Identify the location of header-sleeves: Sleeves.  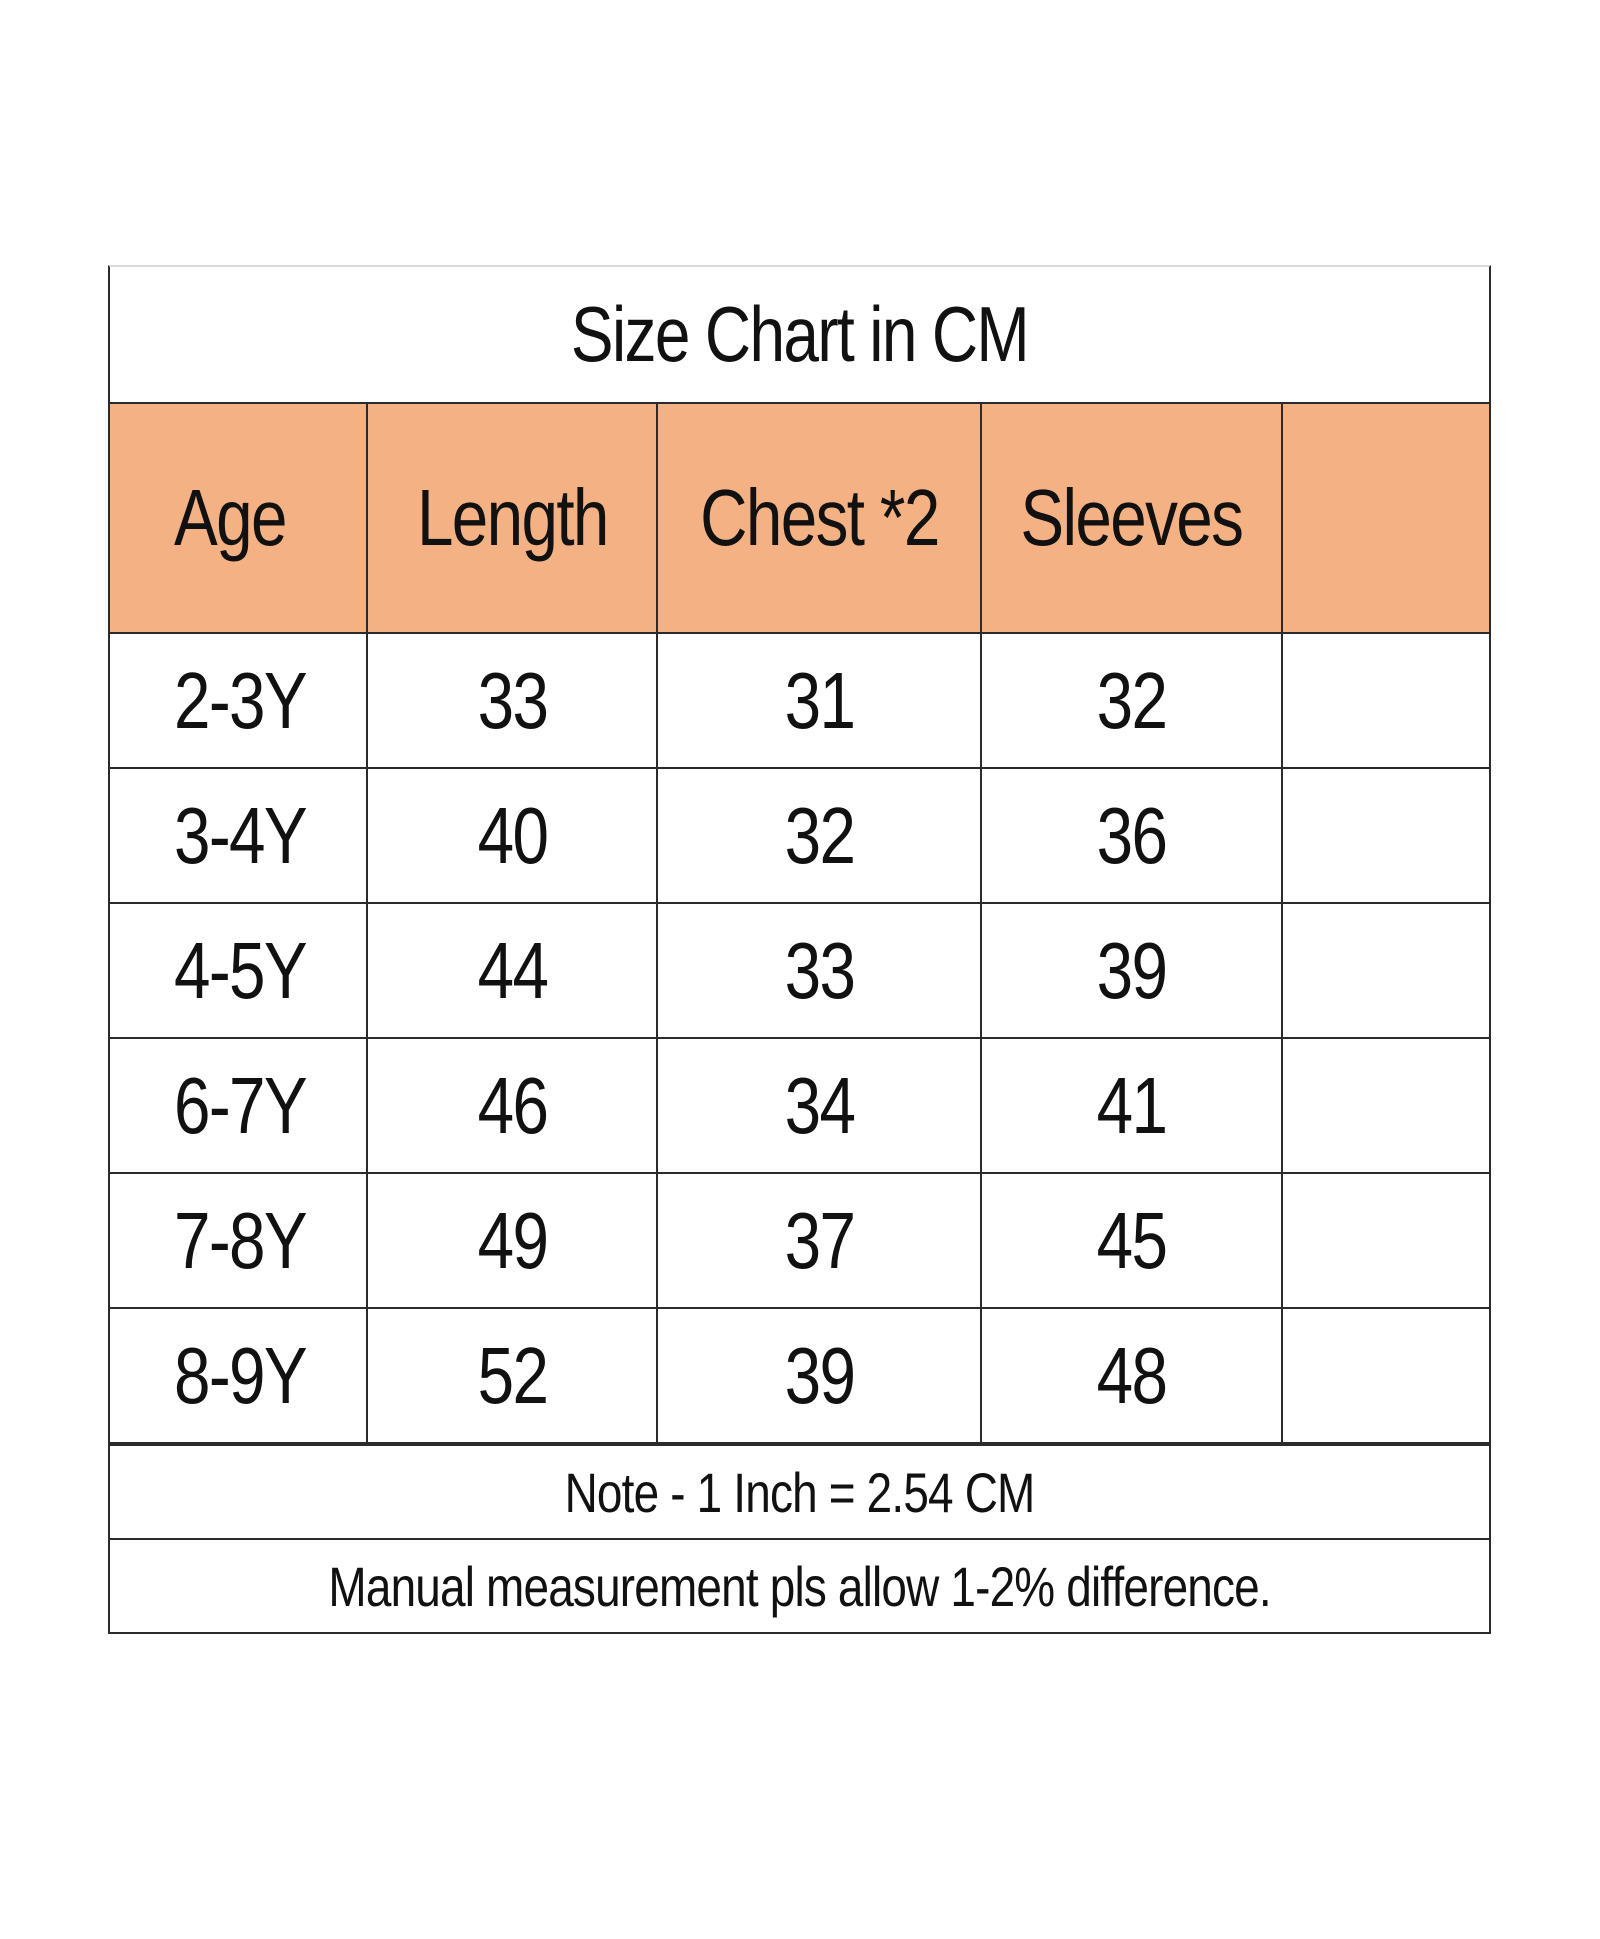
(1131, 518).